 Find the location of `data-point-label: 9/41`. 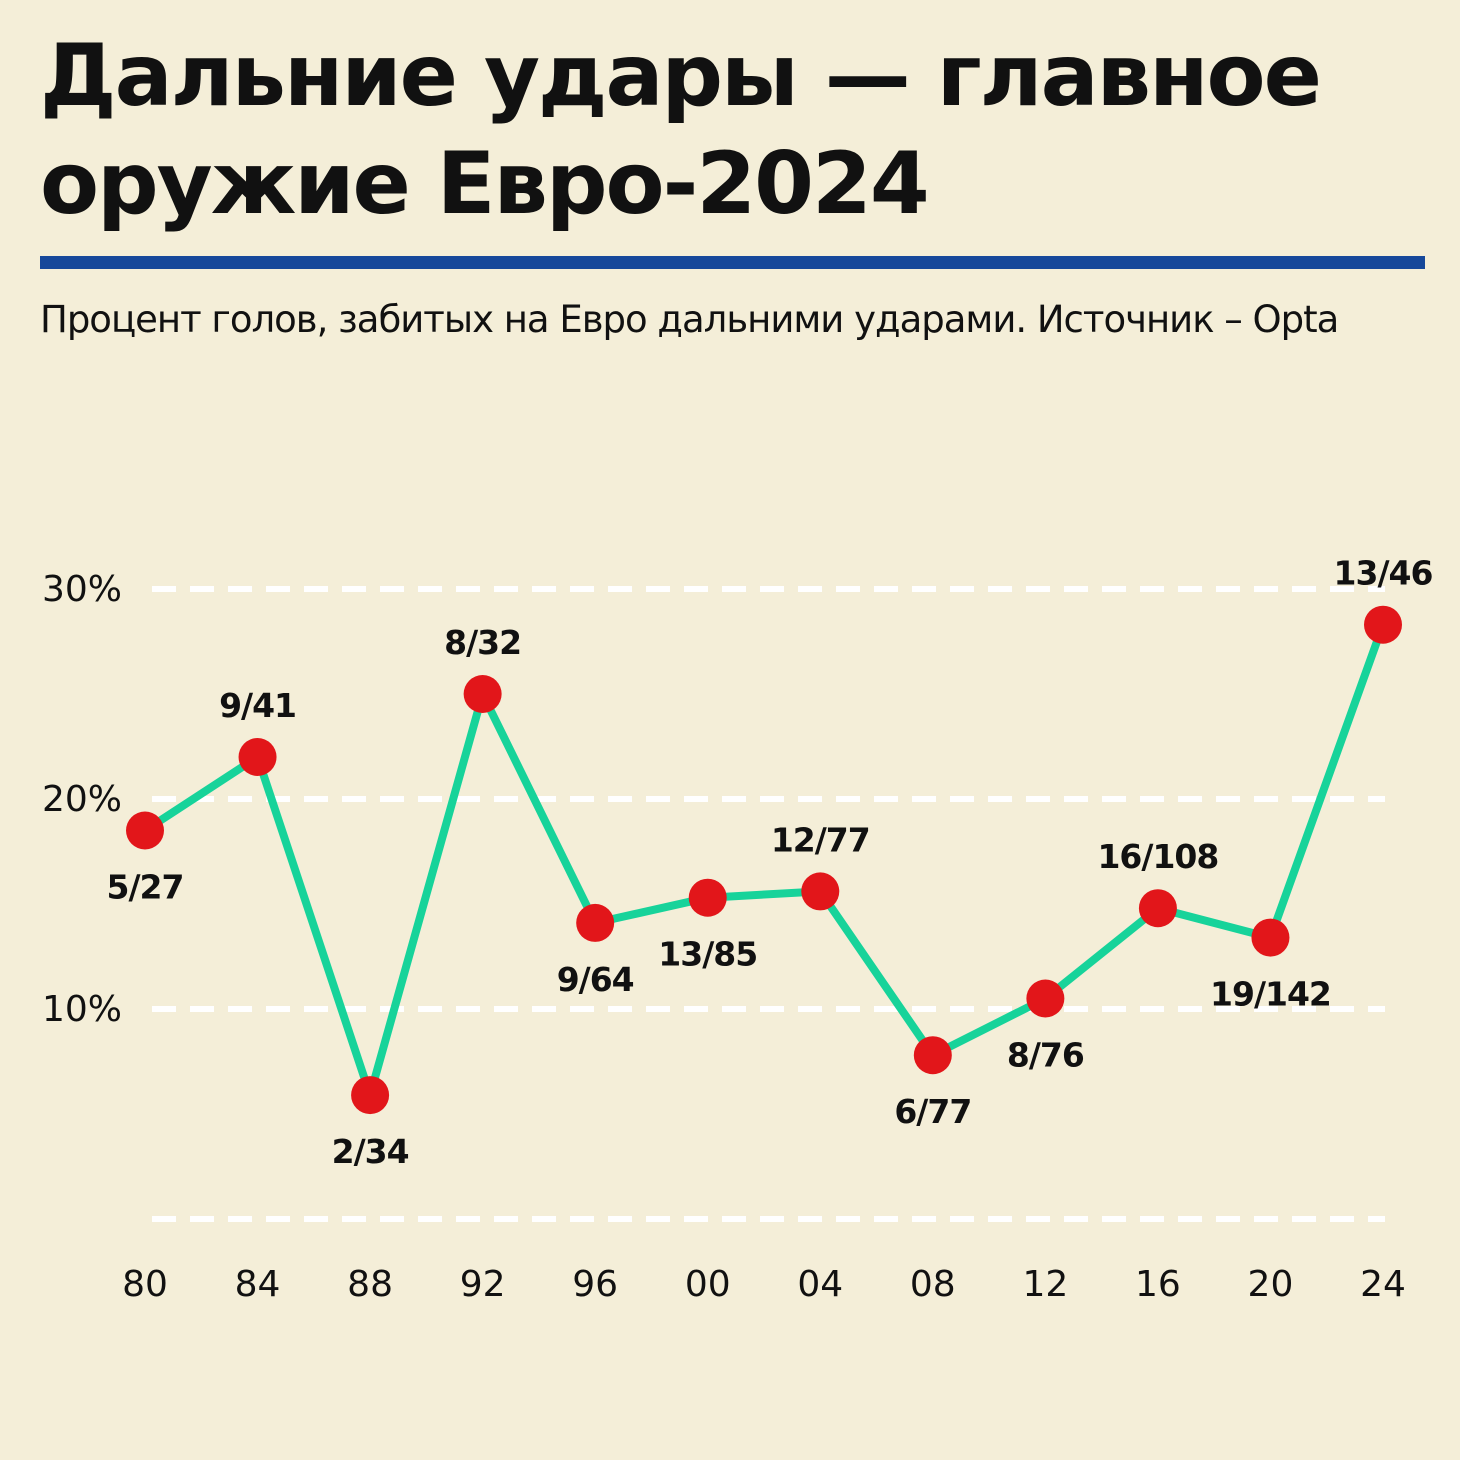

data-point-label: 9/41 is located at coordinates (257, 705).